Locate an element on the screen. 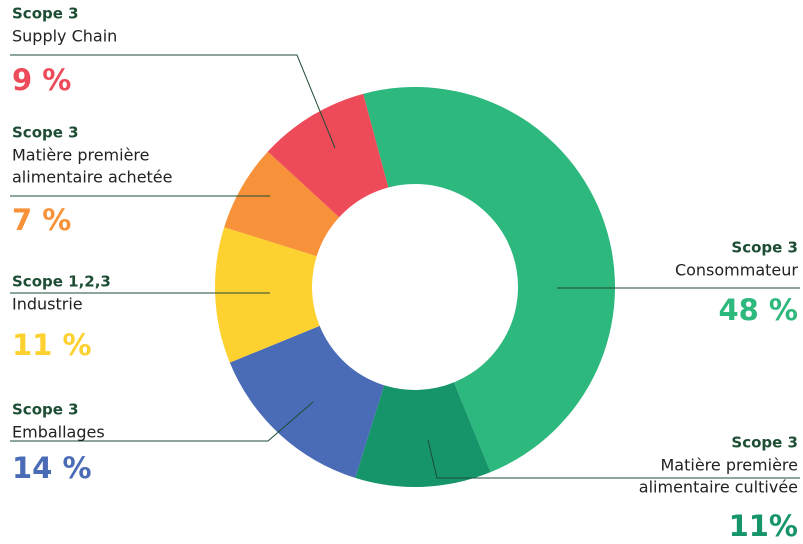  category-label: Industrie is located at coordinates (47, 304).